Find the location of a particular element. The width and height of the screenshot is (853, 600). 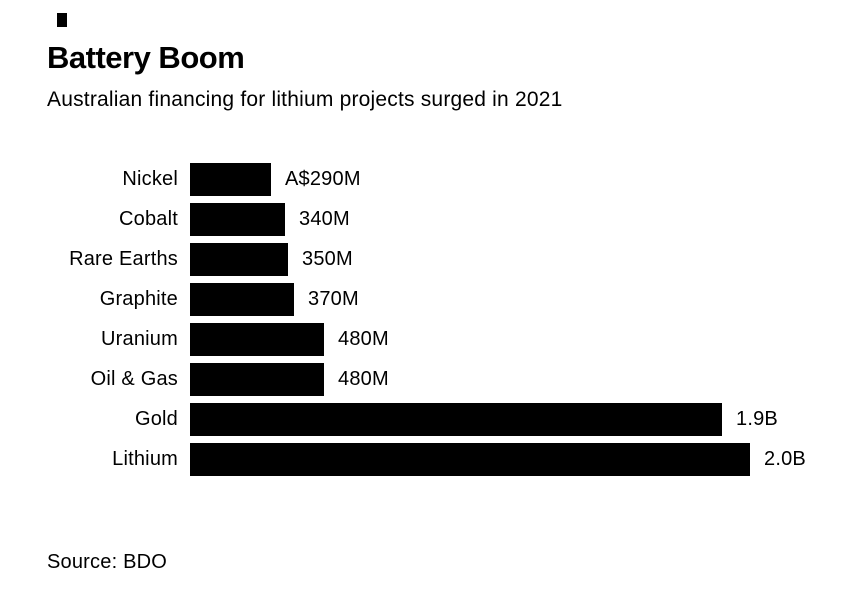

value-label: A$290M is located at coordinates (323, 178).